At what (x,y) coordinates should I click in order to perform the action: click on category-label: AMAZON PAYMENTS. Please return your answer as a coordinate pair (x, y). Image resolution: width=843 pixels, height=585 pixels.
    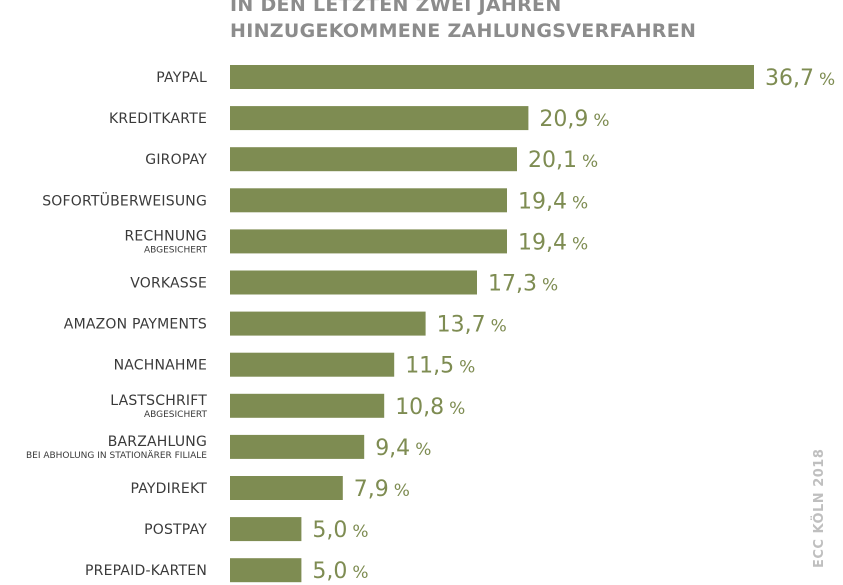
    Looking at the image, I should click on (135, 325).